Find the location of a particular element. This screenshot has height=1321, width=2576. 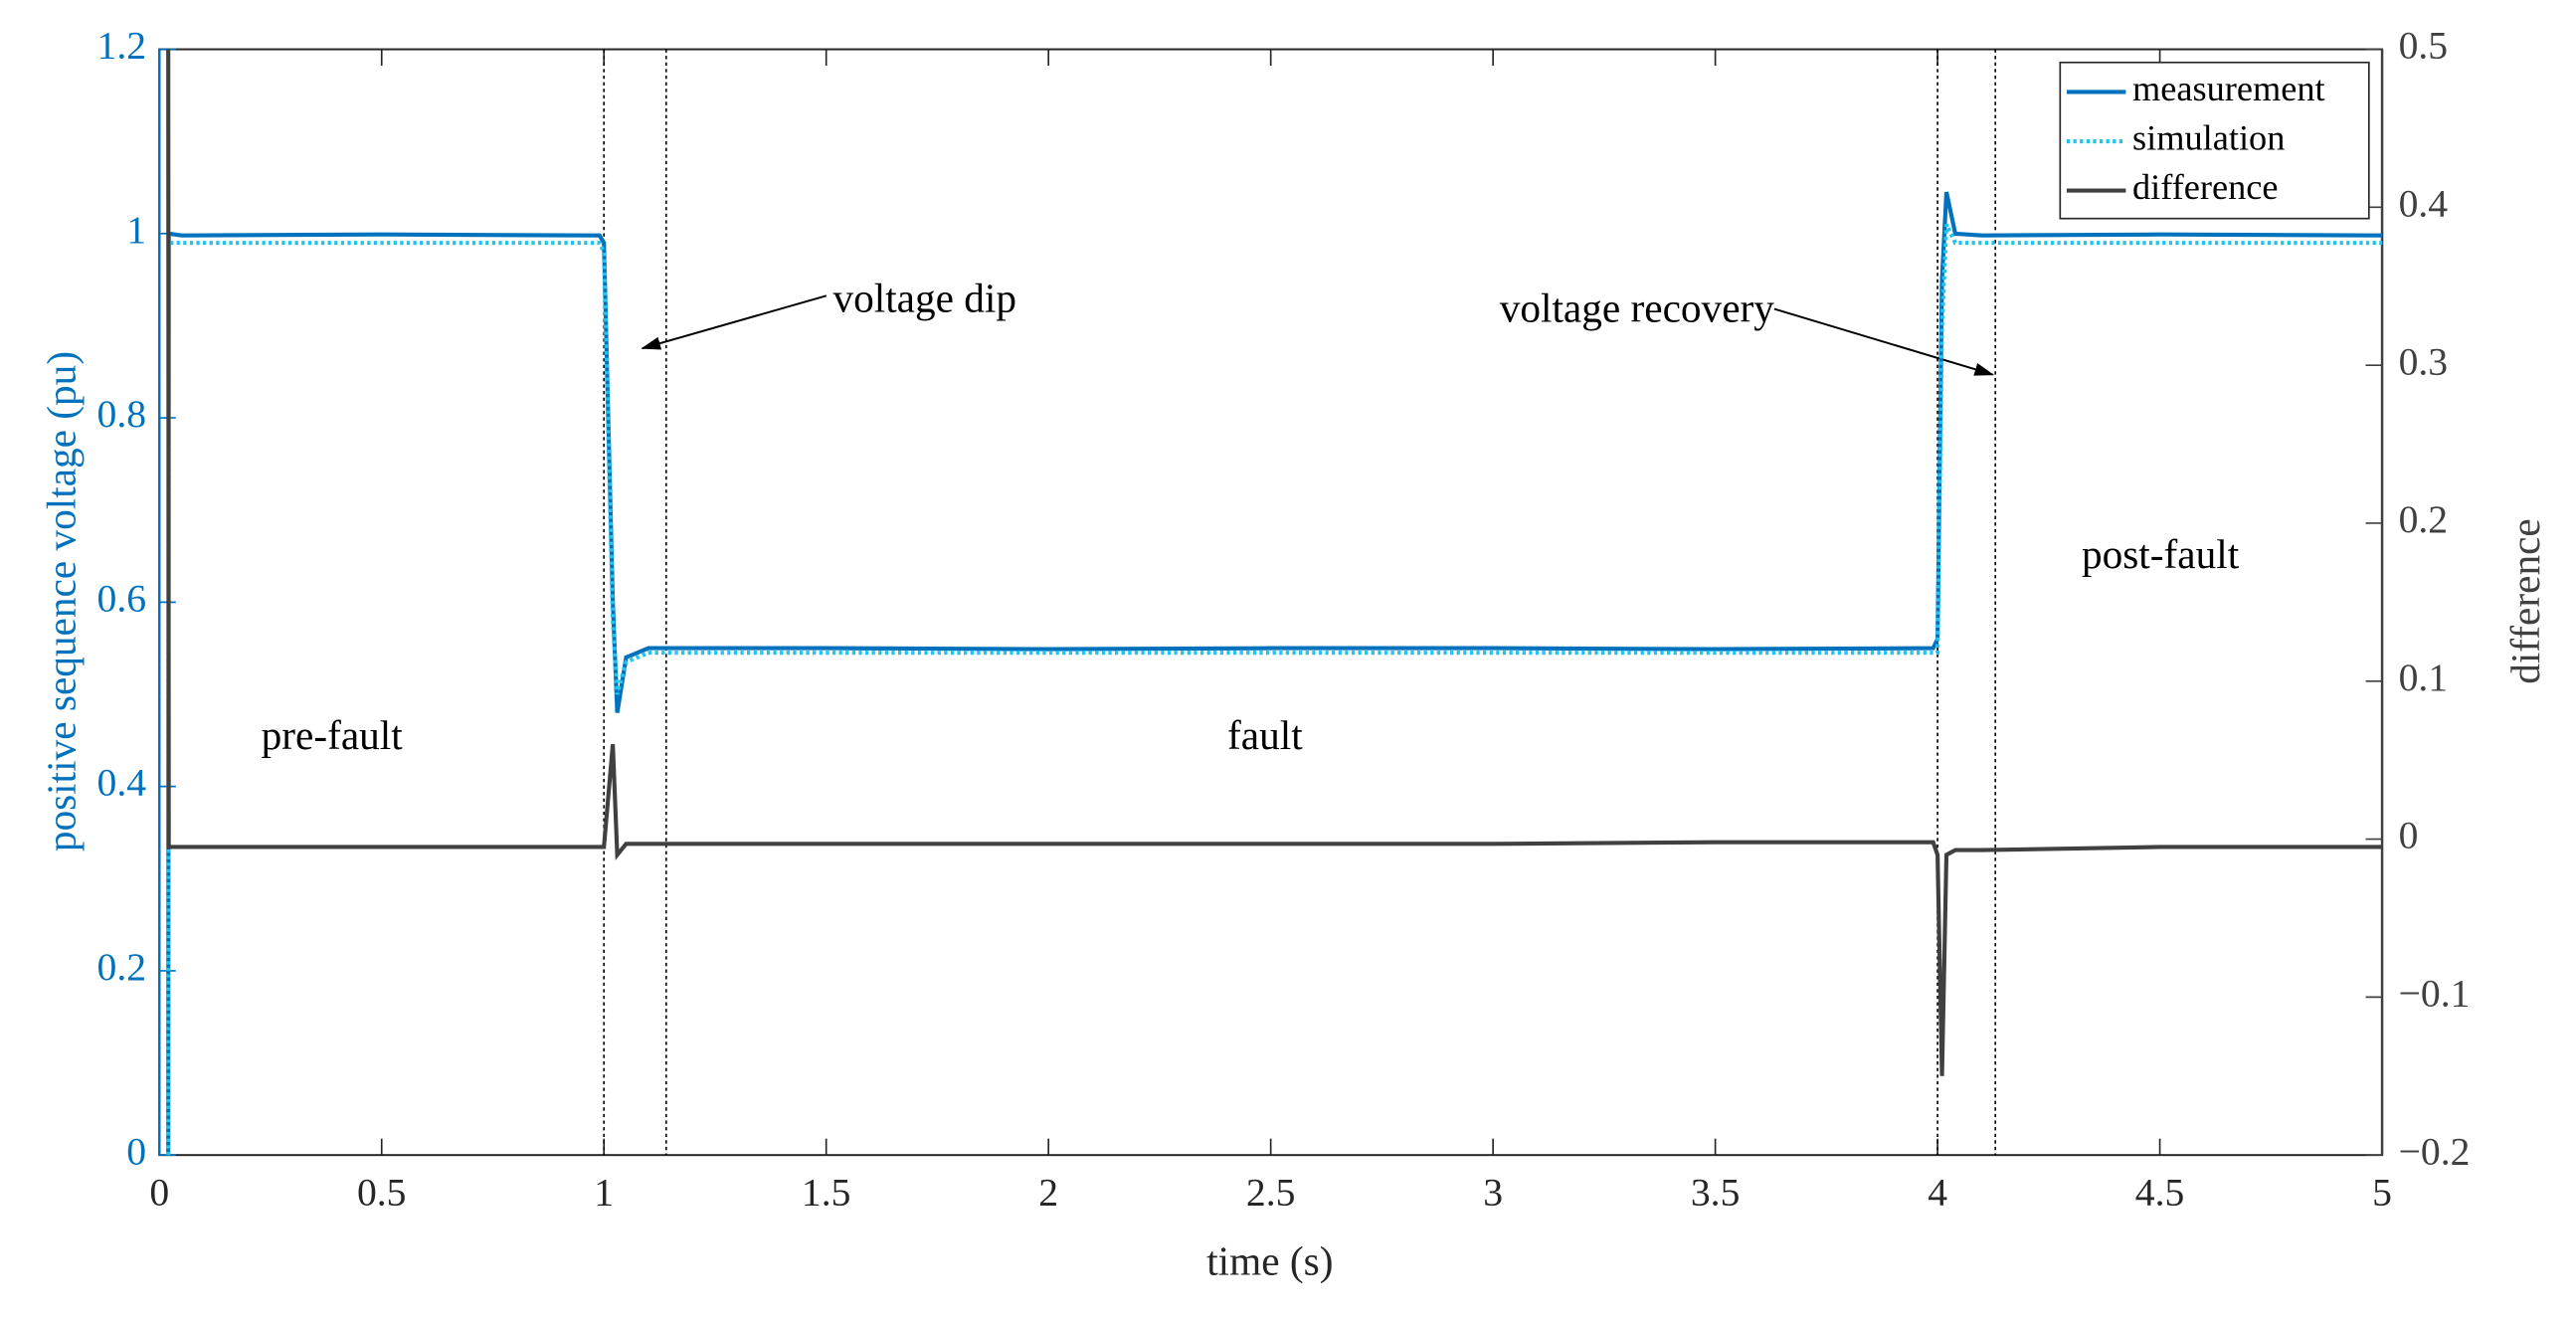

y-tick-label: 1.2 is located at coordinates (122, 46).